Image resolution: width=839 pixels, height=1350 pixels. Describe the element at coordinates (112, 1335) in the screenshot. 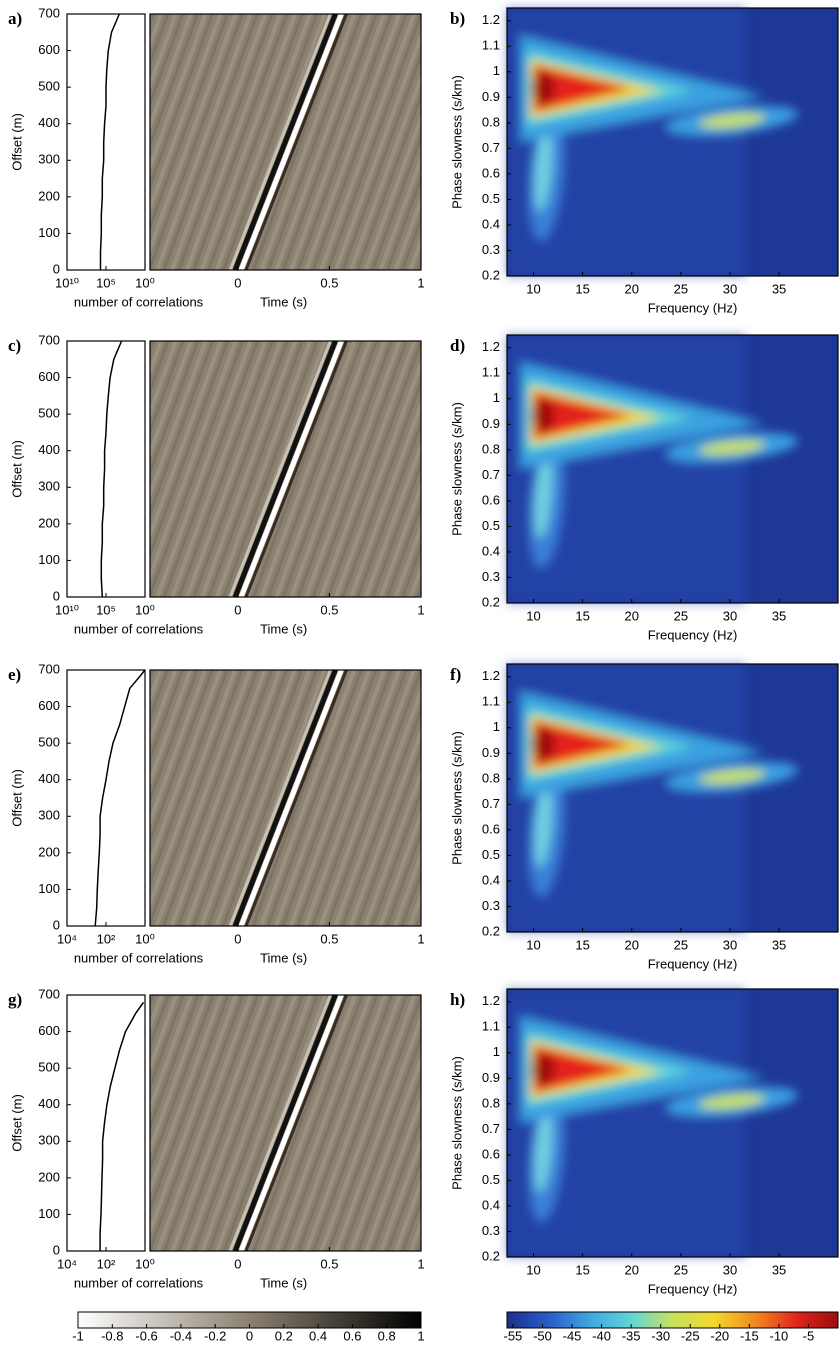

I see `colorbar-tick-label: -0.8` at that location.